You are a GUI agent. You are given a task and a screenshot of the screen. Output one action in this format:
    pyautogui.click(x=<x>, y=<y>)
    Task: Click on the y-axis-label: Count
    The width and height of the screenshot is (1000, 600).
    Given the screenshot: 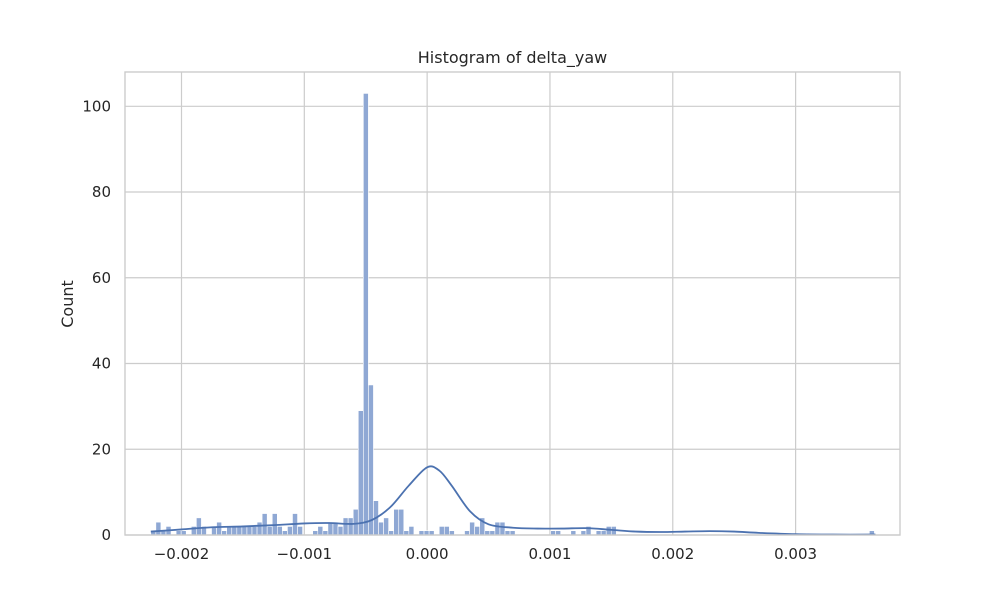 What is the action you would take?
    pyautogui.click(x=67, y=304)
    